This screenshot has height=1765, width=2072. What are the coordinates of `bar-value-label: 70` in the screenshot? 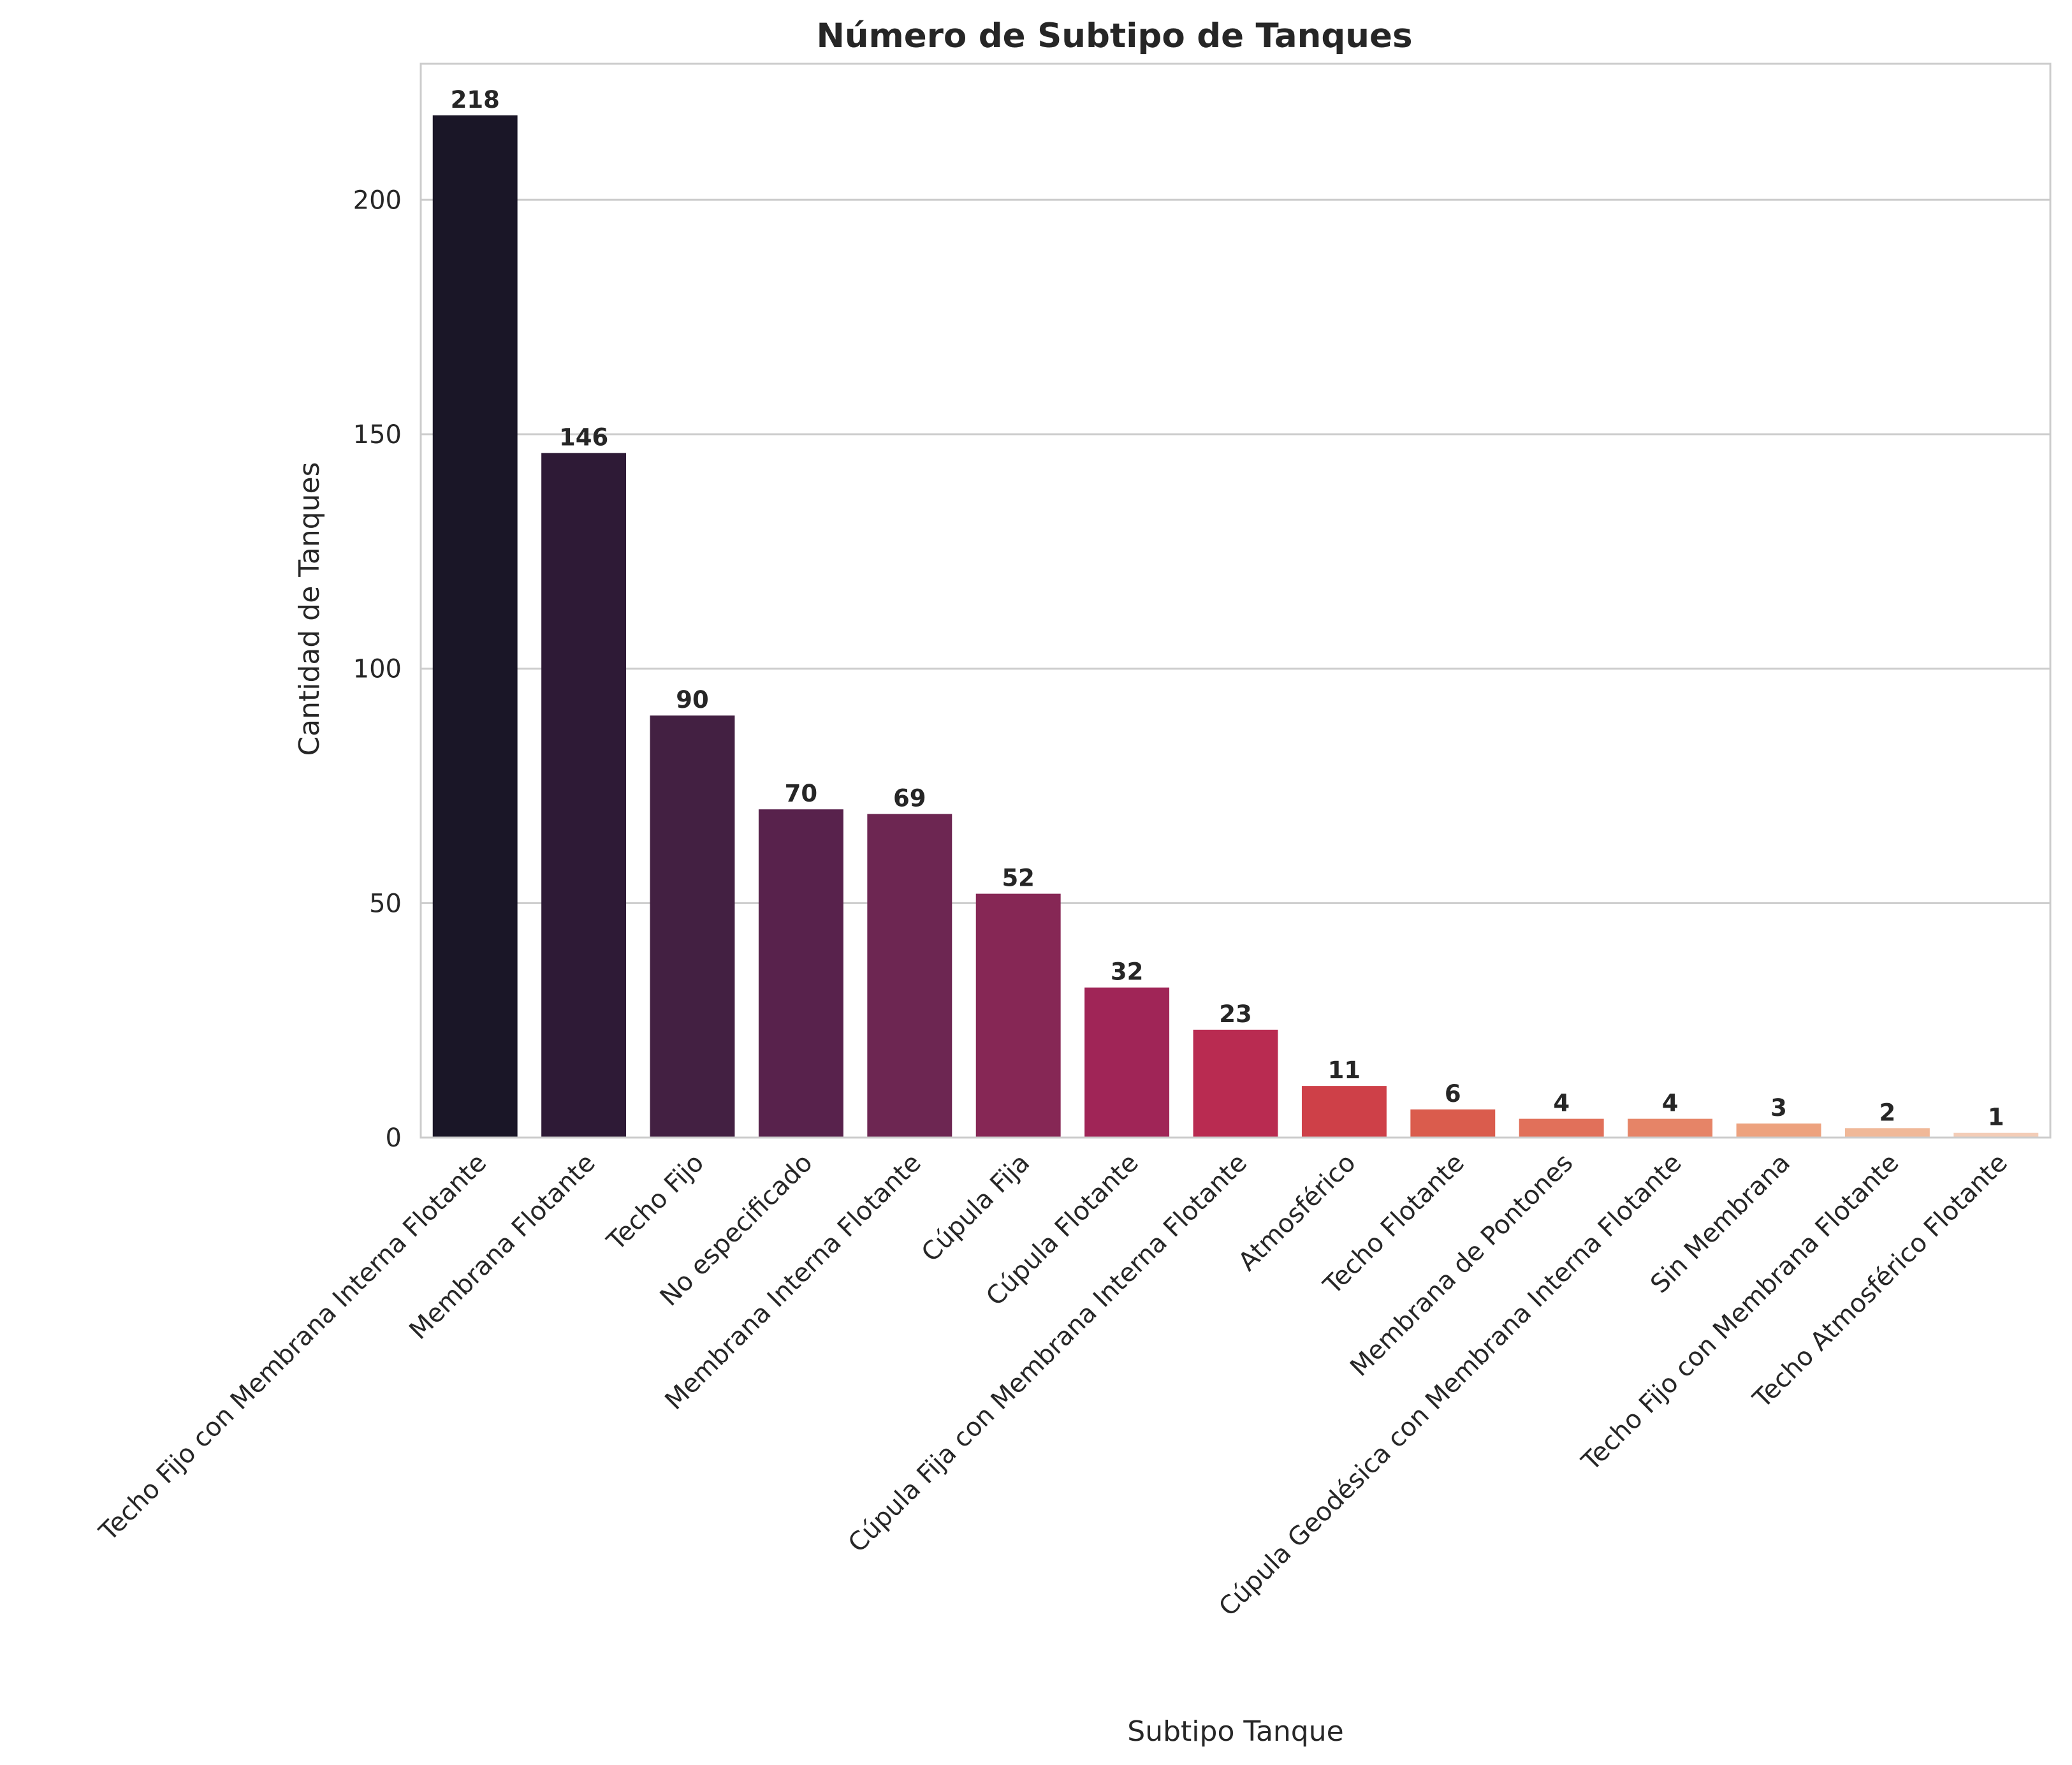 It's located at (801, 794).